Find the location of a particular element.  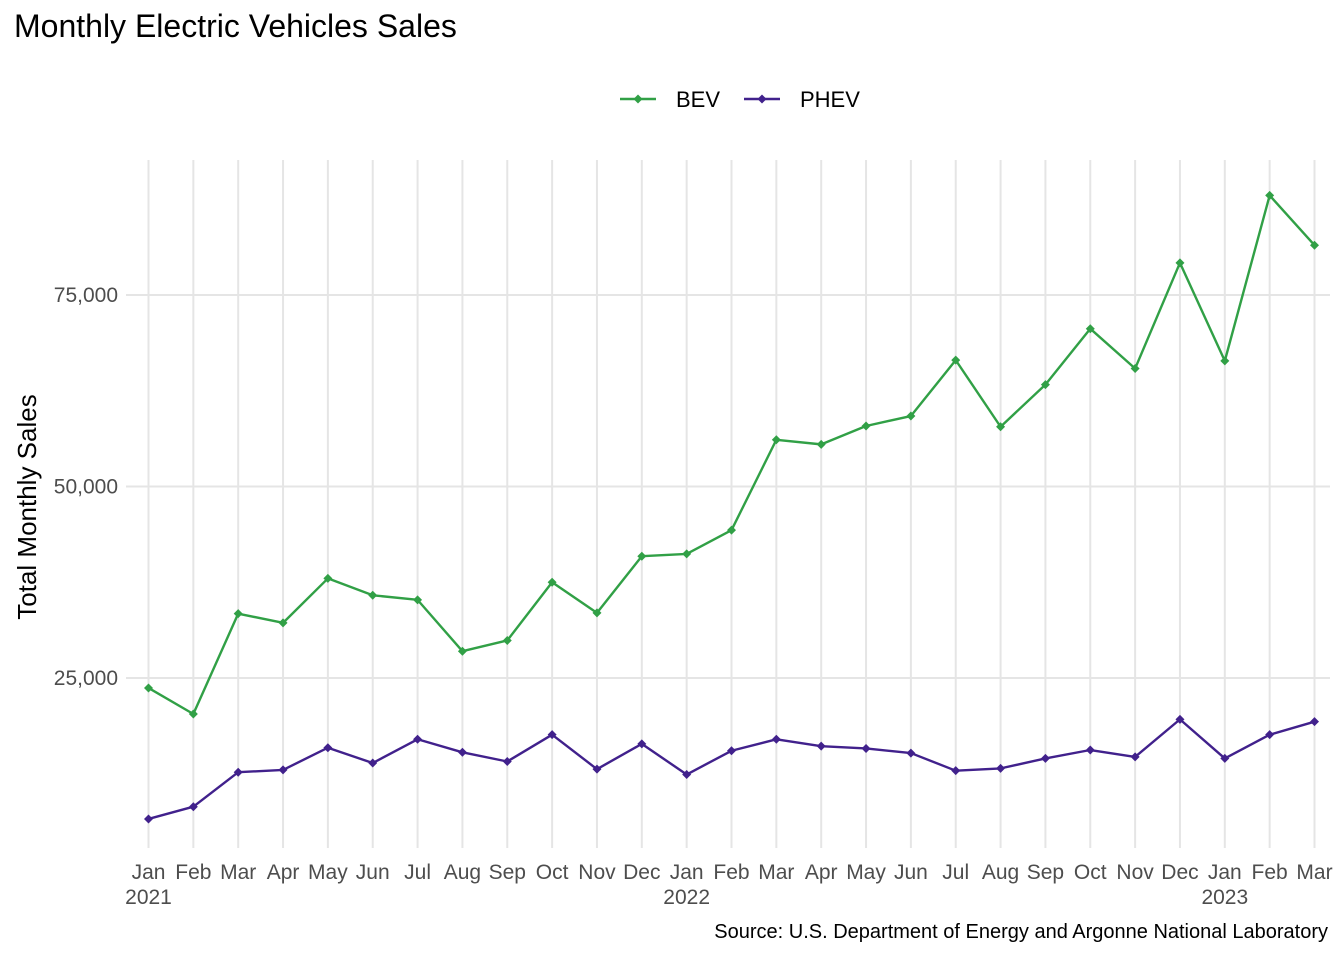

y-tick-label: 75,000 is located at coordinates (86, 295).